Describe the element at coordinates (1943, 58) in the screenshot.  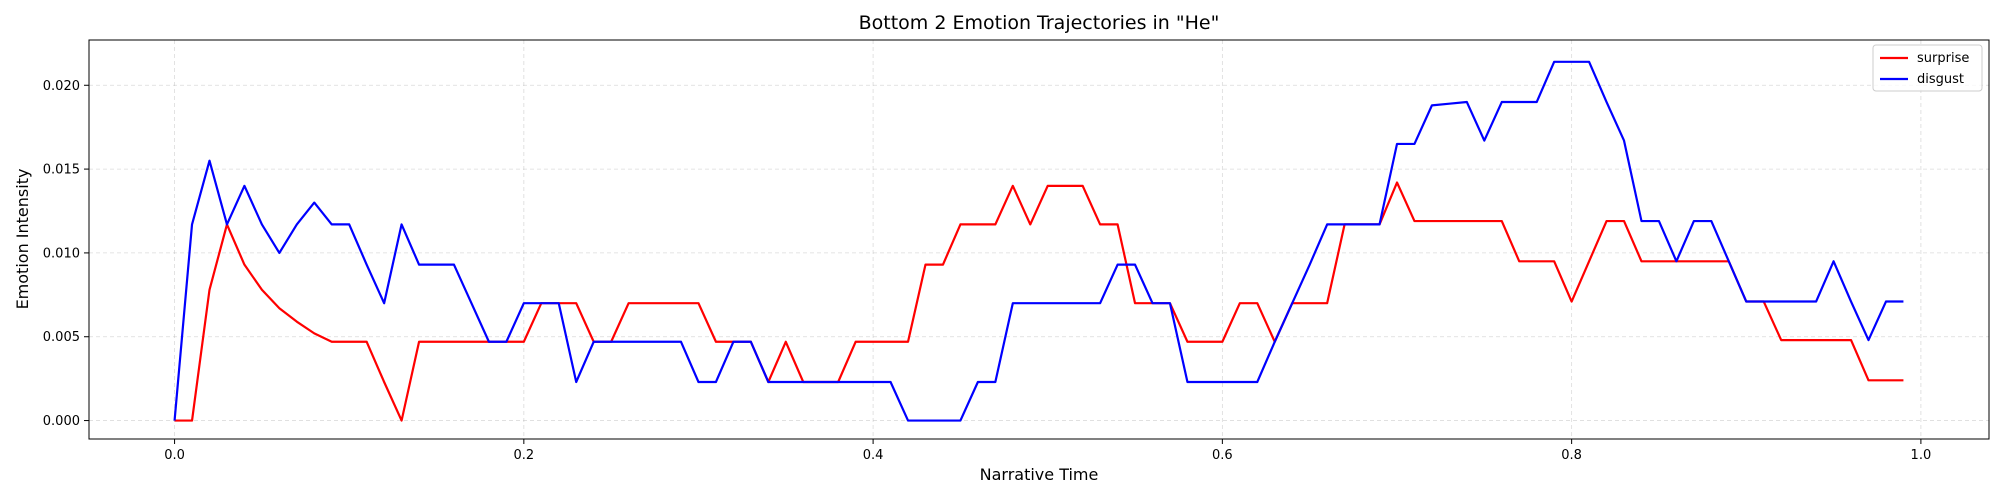
I see `legend-label-surprise: surprise` at that location.